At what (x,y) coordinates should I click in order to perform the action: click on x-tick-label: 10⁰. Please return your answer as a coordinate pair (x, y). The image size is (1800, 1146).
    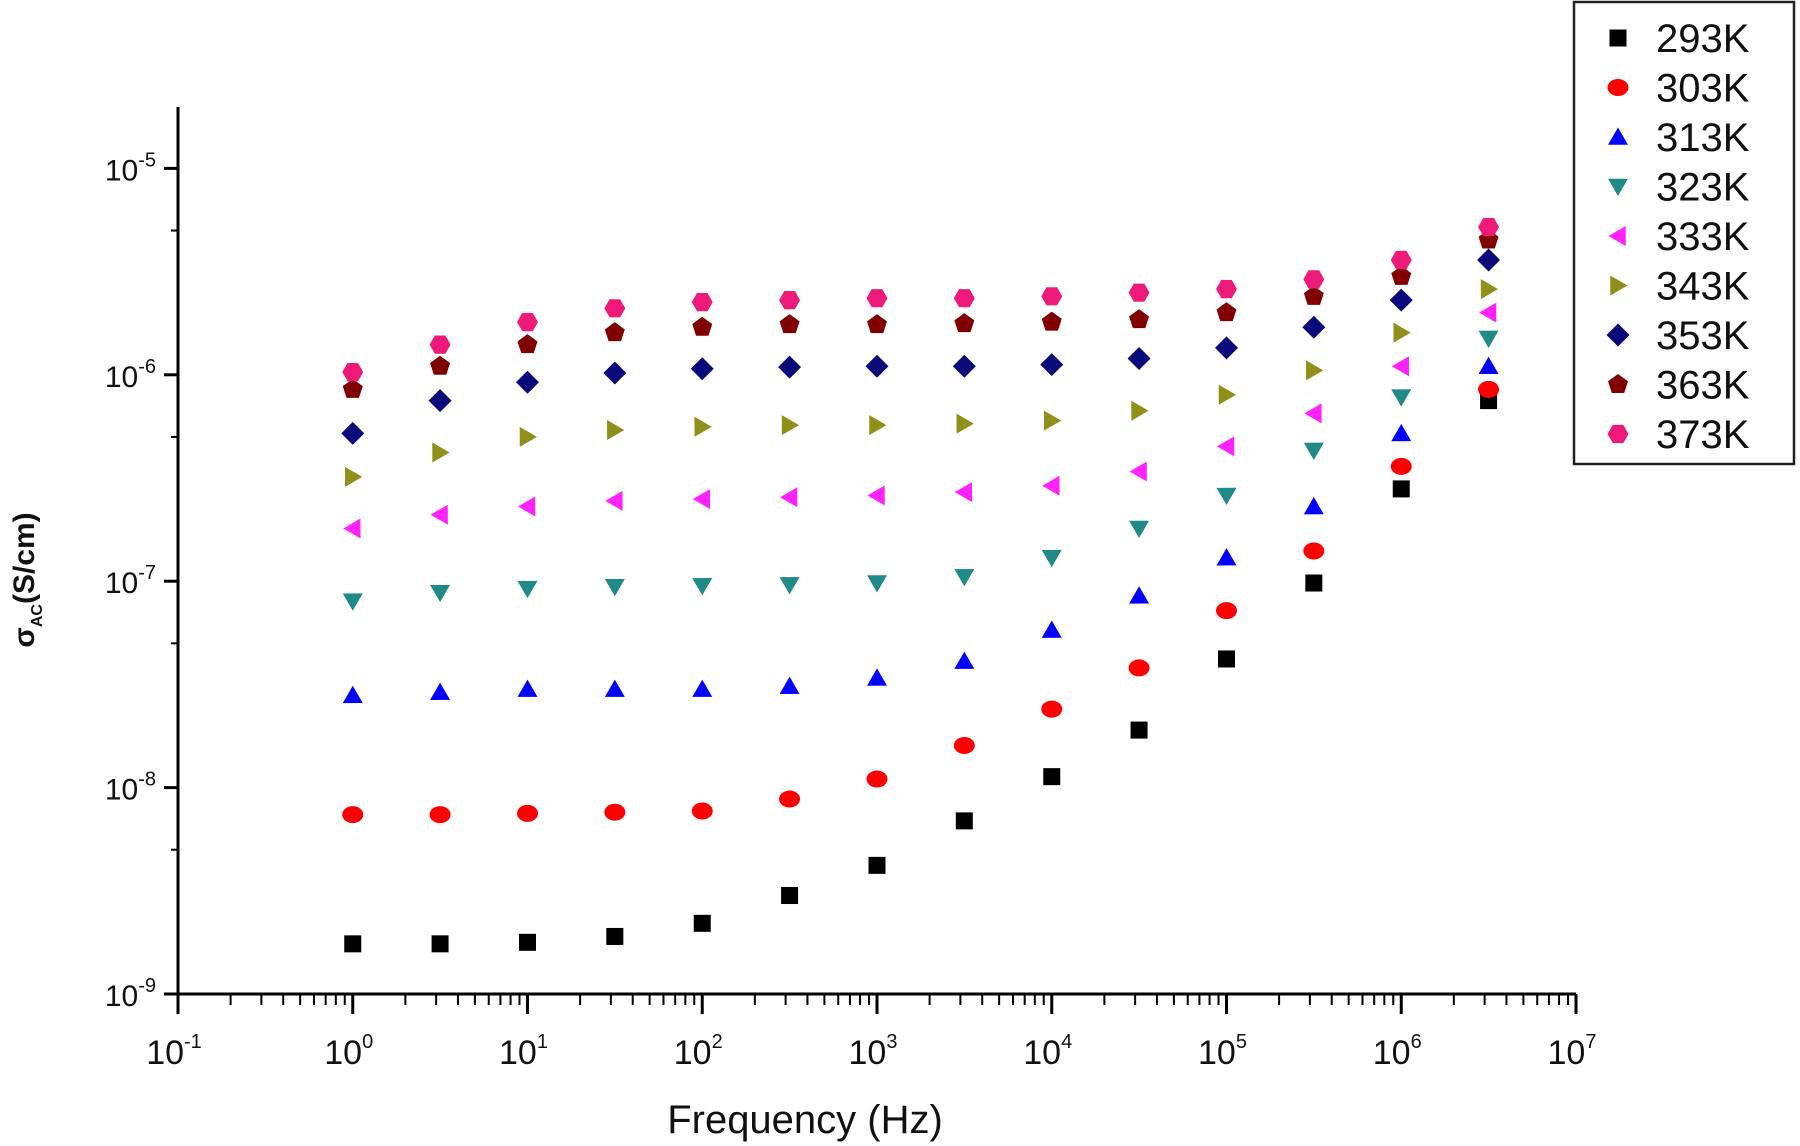
    Looking at the image, I should click on (348, 1051).